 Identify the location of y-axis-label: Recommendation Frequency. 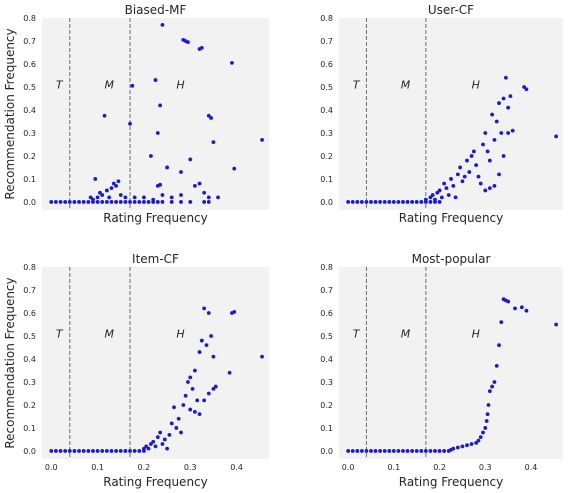
(10, 362).